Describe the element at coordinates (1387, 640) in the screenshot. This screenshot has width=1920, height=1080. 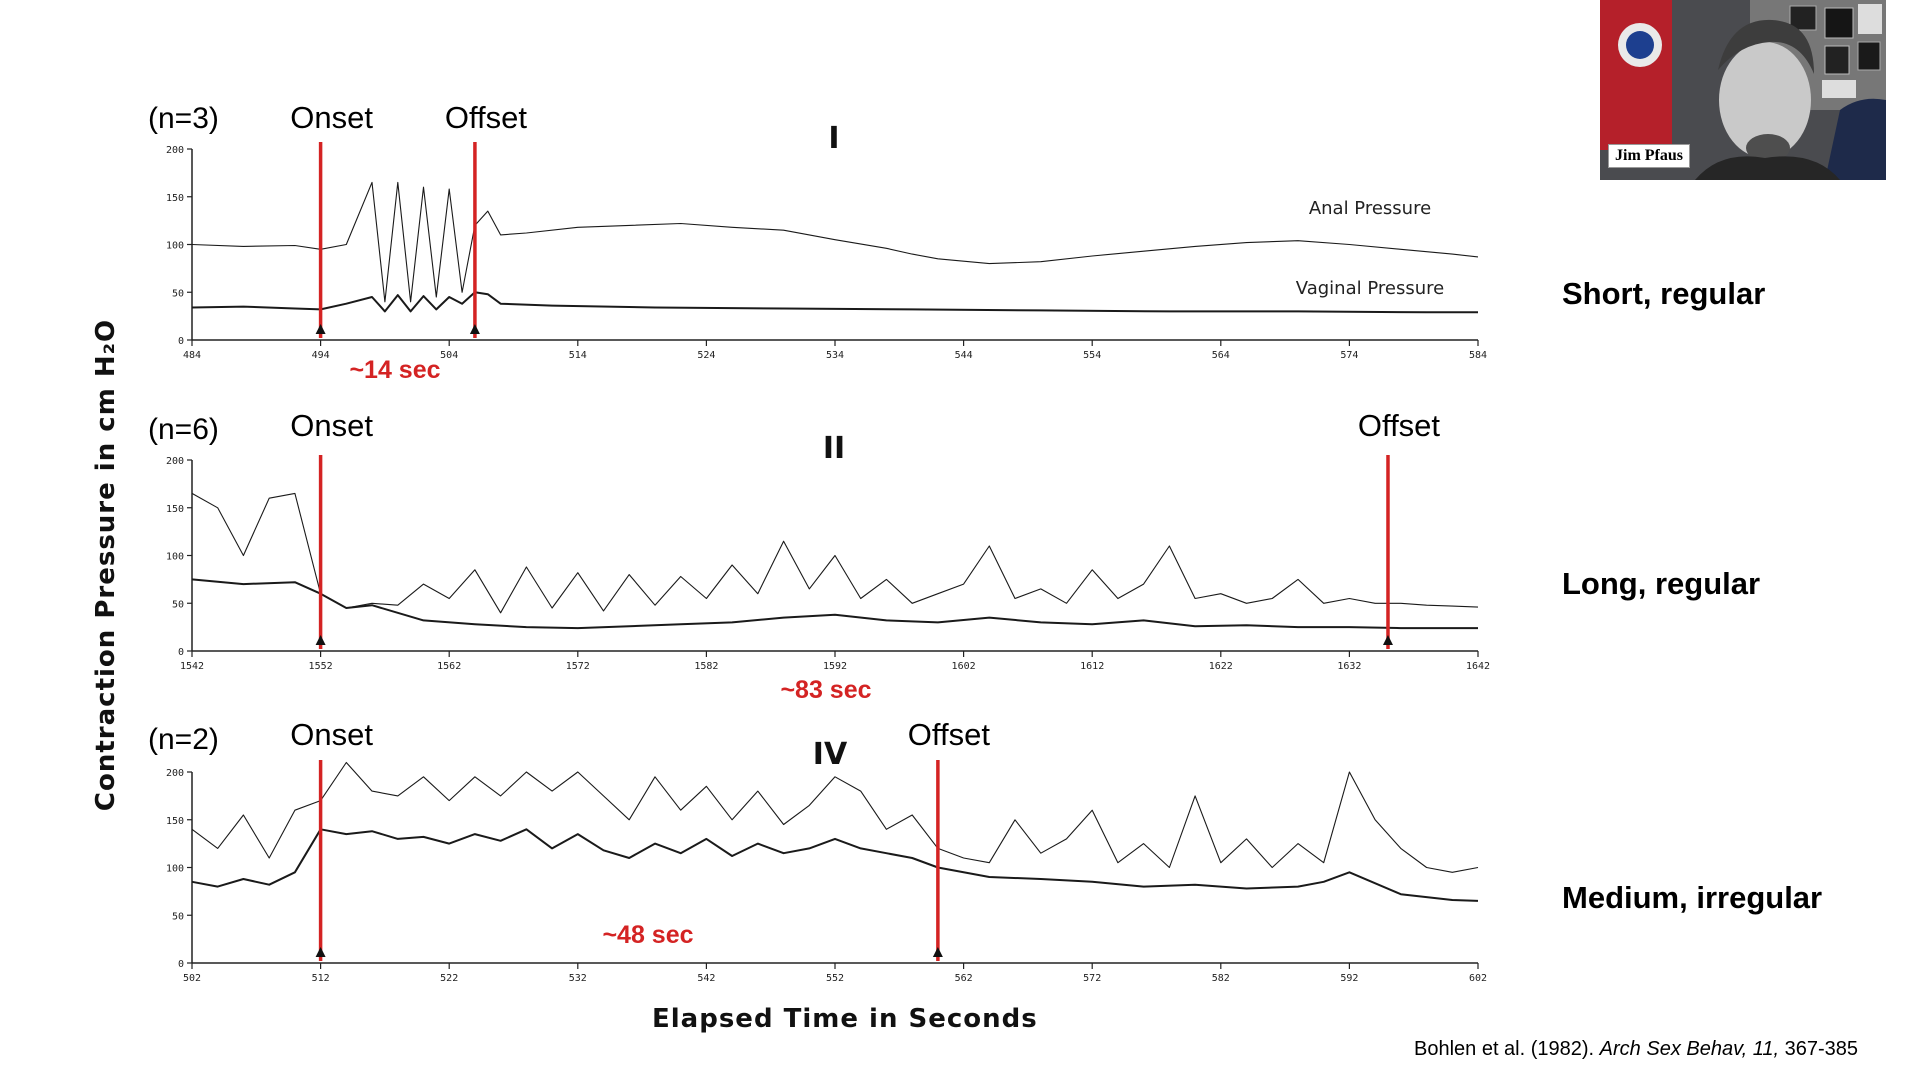
I see `panel-2-offset-arrow` at that location.